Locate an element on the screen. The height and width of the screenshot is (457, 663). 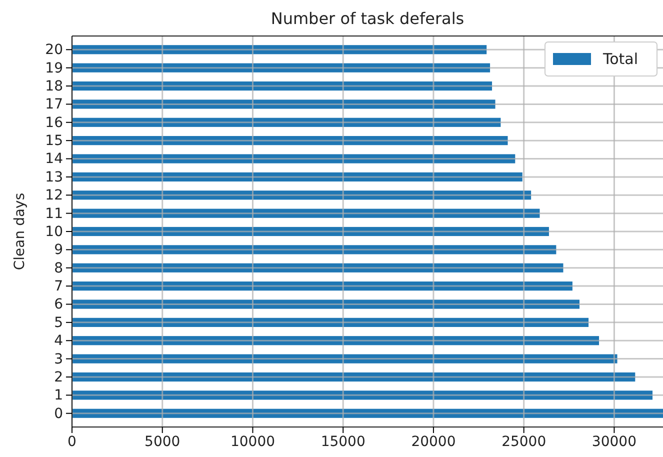
y-axis-title: Clean days is located at coordinates (20, 231).